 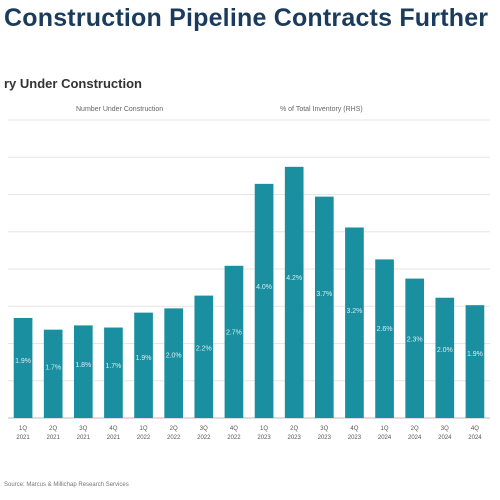 I want to click on bar-data-label: 2.3%, so click(x=415, y=339).